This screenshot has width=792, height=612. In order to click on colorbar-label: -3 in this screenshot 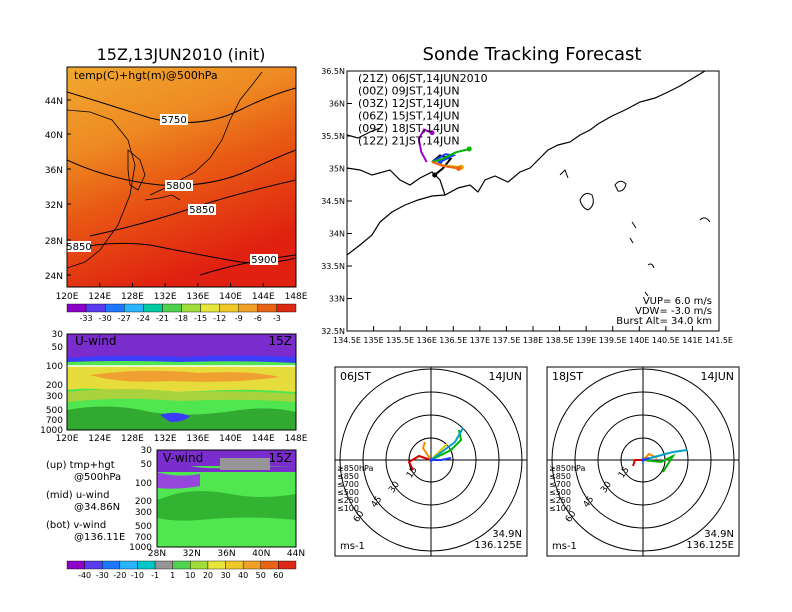, I will do `click(277, 318)`.